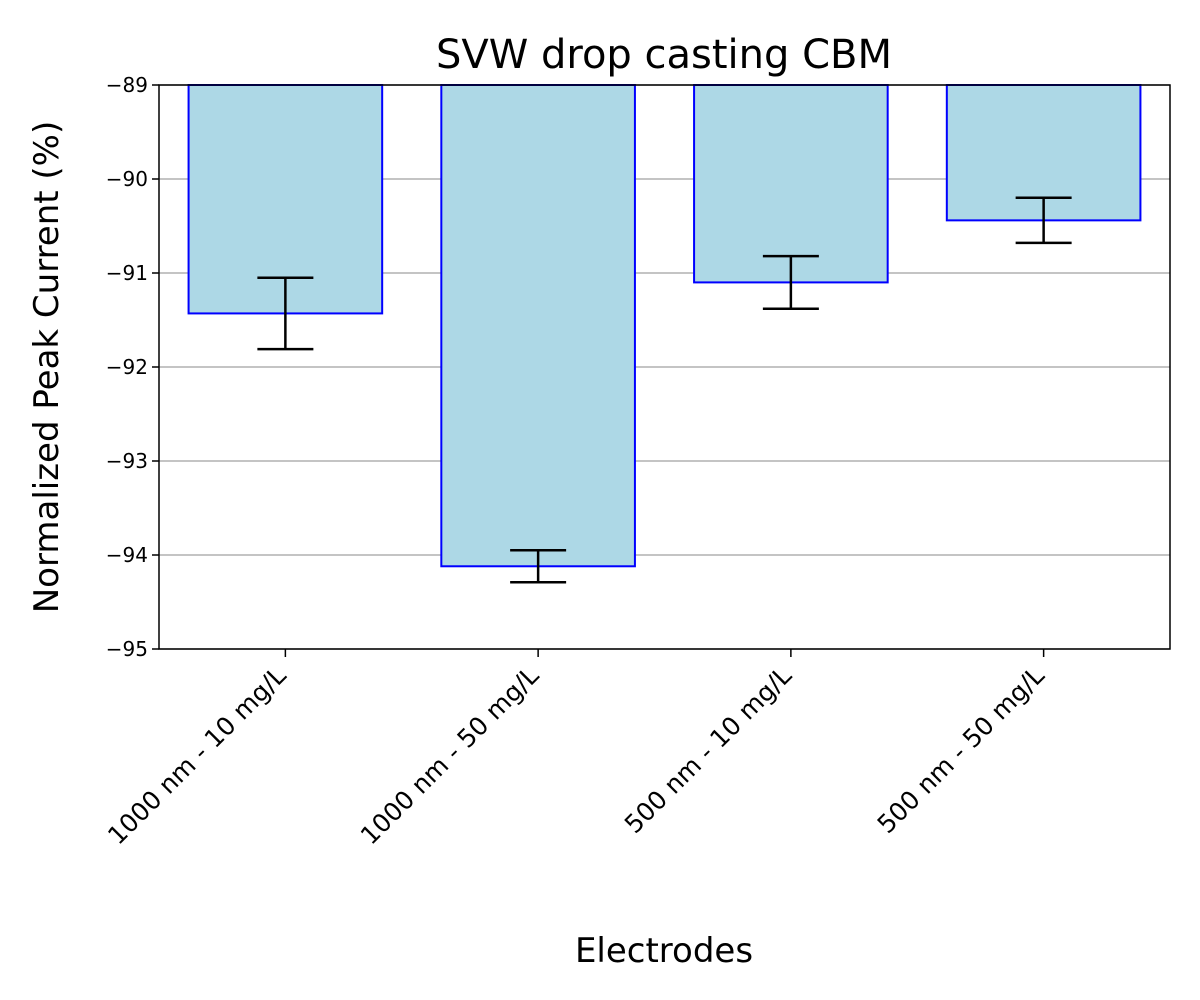 The height and width of the screenshot is (1000, 1200). What do you see at coordinates (127, 461) in the screenshot?
I see `y-tick-label: −93` at bounding box center [127, 461].